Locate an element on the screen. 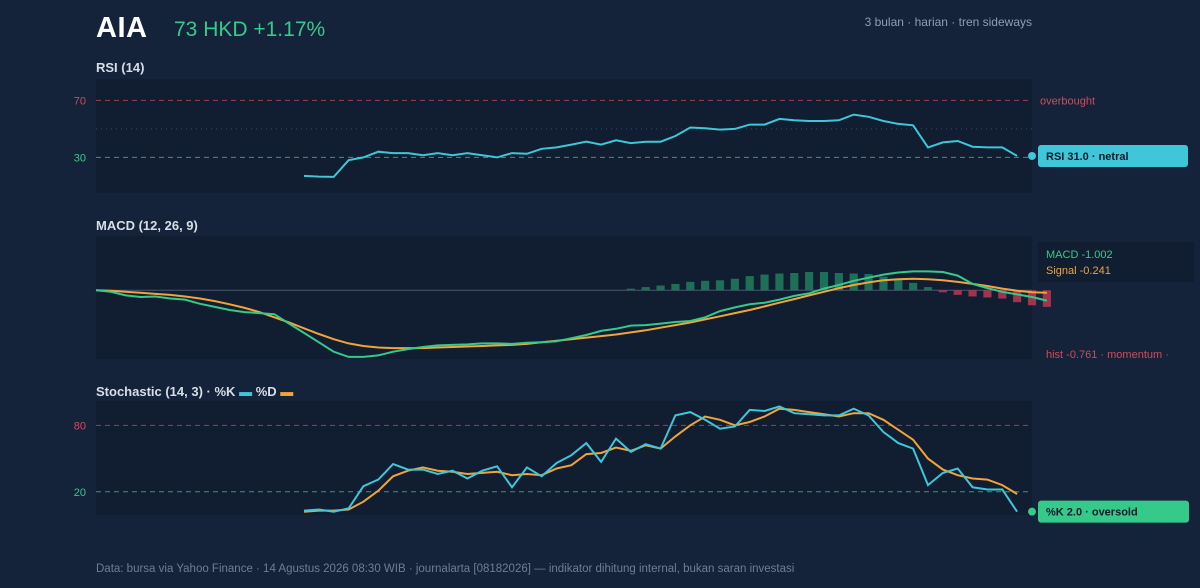 The width and height of the screenshot is (1200, 588). rsi-end-badge is located at coordinates (1113, 155).